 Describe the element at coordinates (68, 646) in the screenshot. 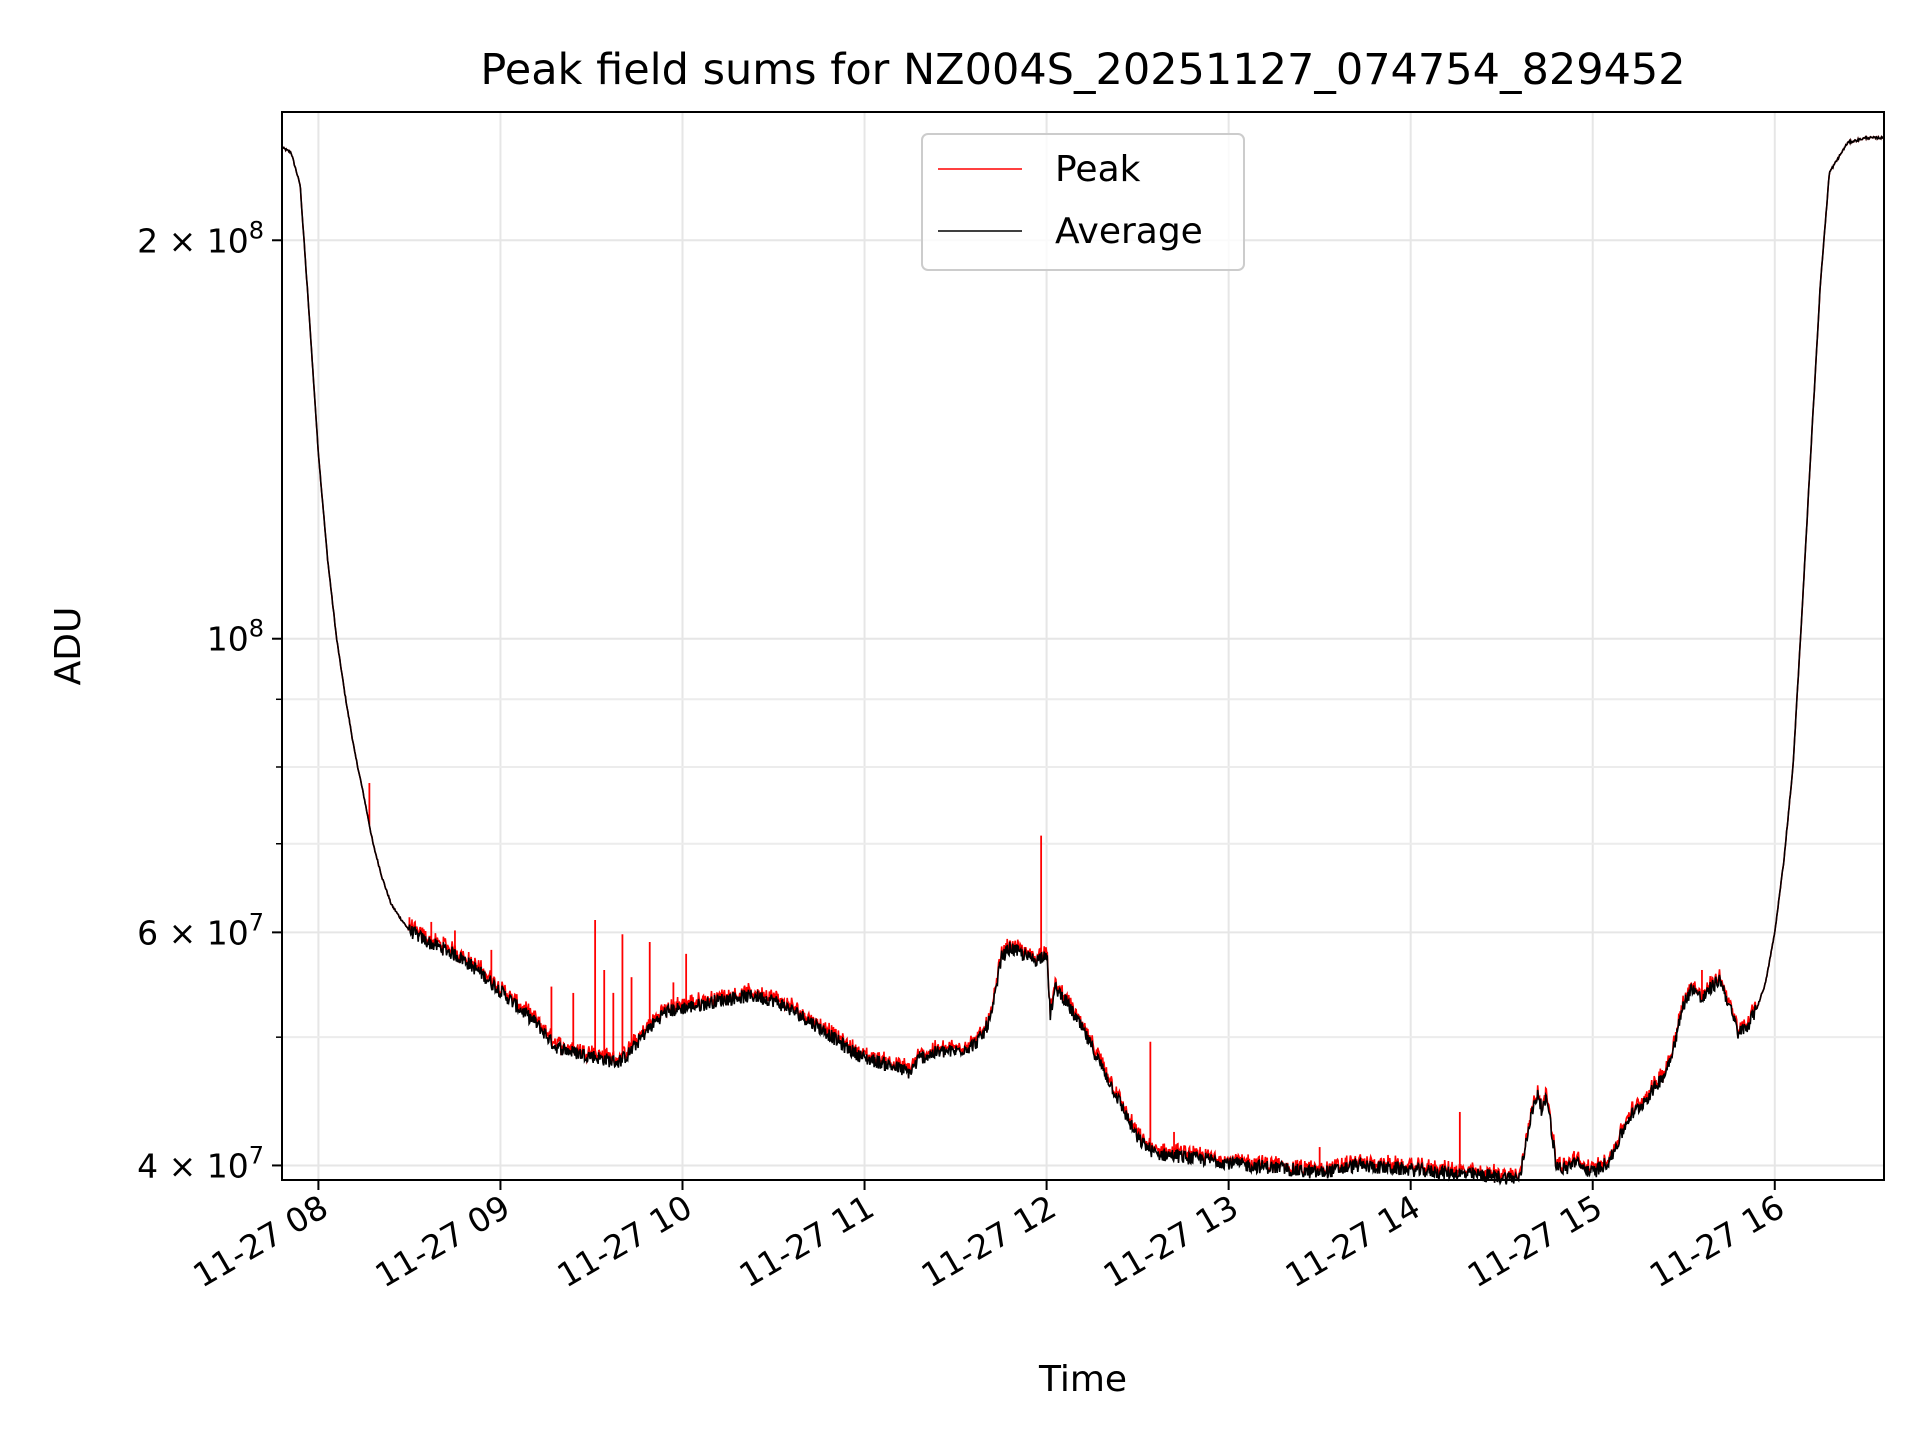

I see `y-axis-label: ADU` at that location.